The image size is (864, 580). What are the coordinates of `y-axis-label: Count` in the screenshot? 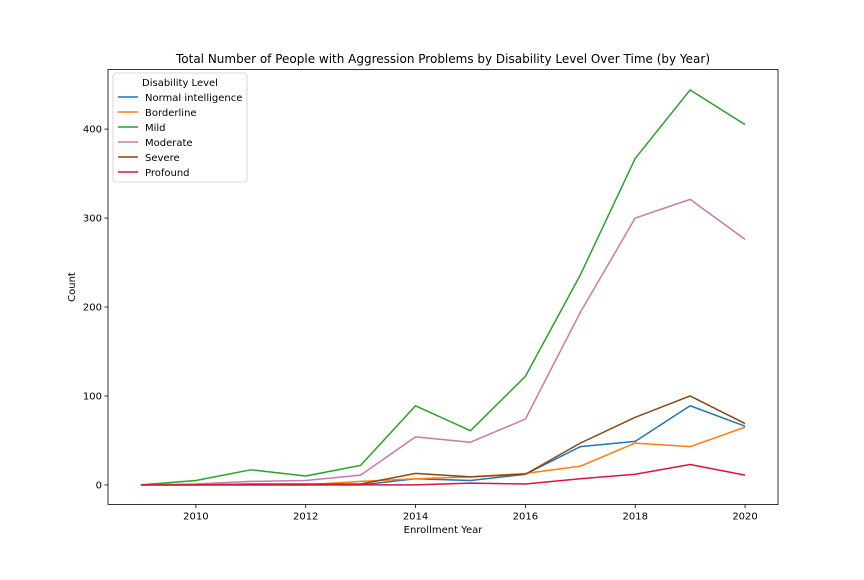 It's located at (72, 287).